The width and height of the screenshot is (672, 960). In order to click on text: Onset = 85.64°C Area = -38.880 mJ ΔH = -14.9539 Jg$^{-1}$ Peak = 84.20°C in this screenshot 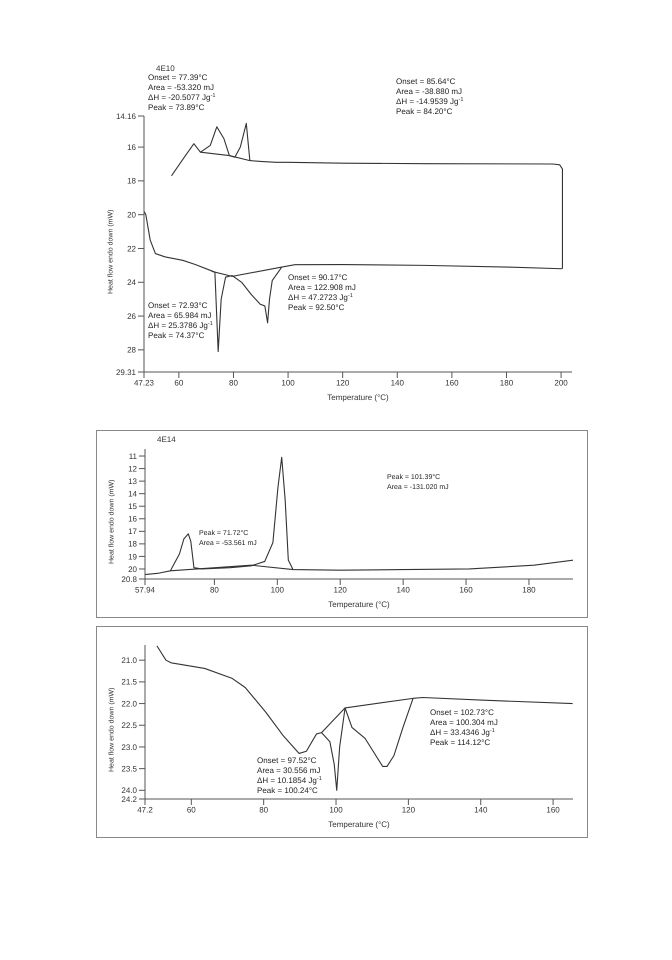, I will do `click(430, 96)`.